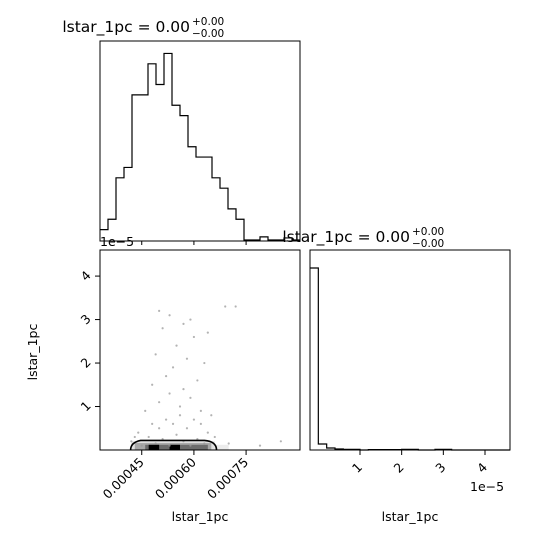 The height and width of the screenshot is (550, 550). Describe the element at coordinates (208, 22) in the screenshot. I see `top-title-sup: +0.00` at that location.